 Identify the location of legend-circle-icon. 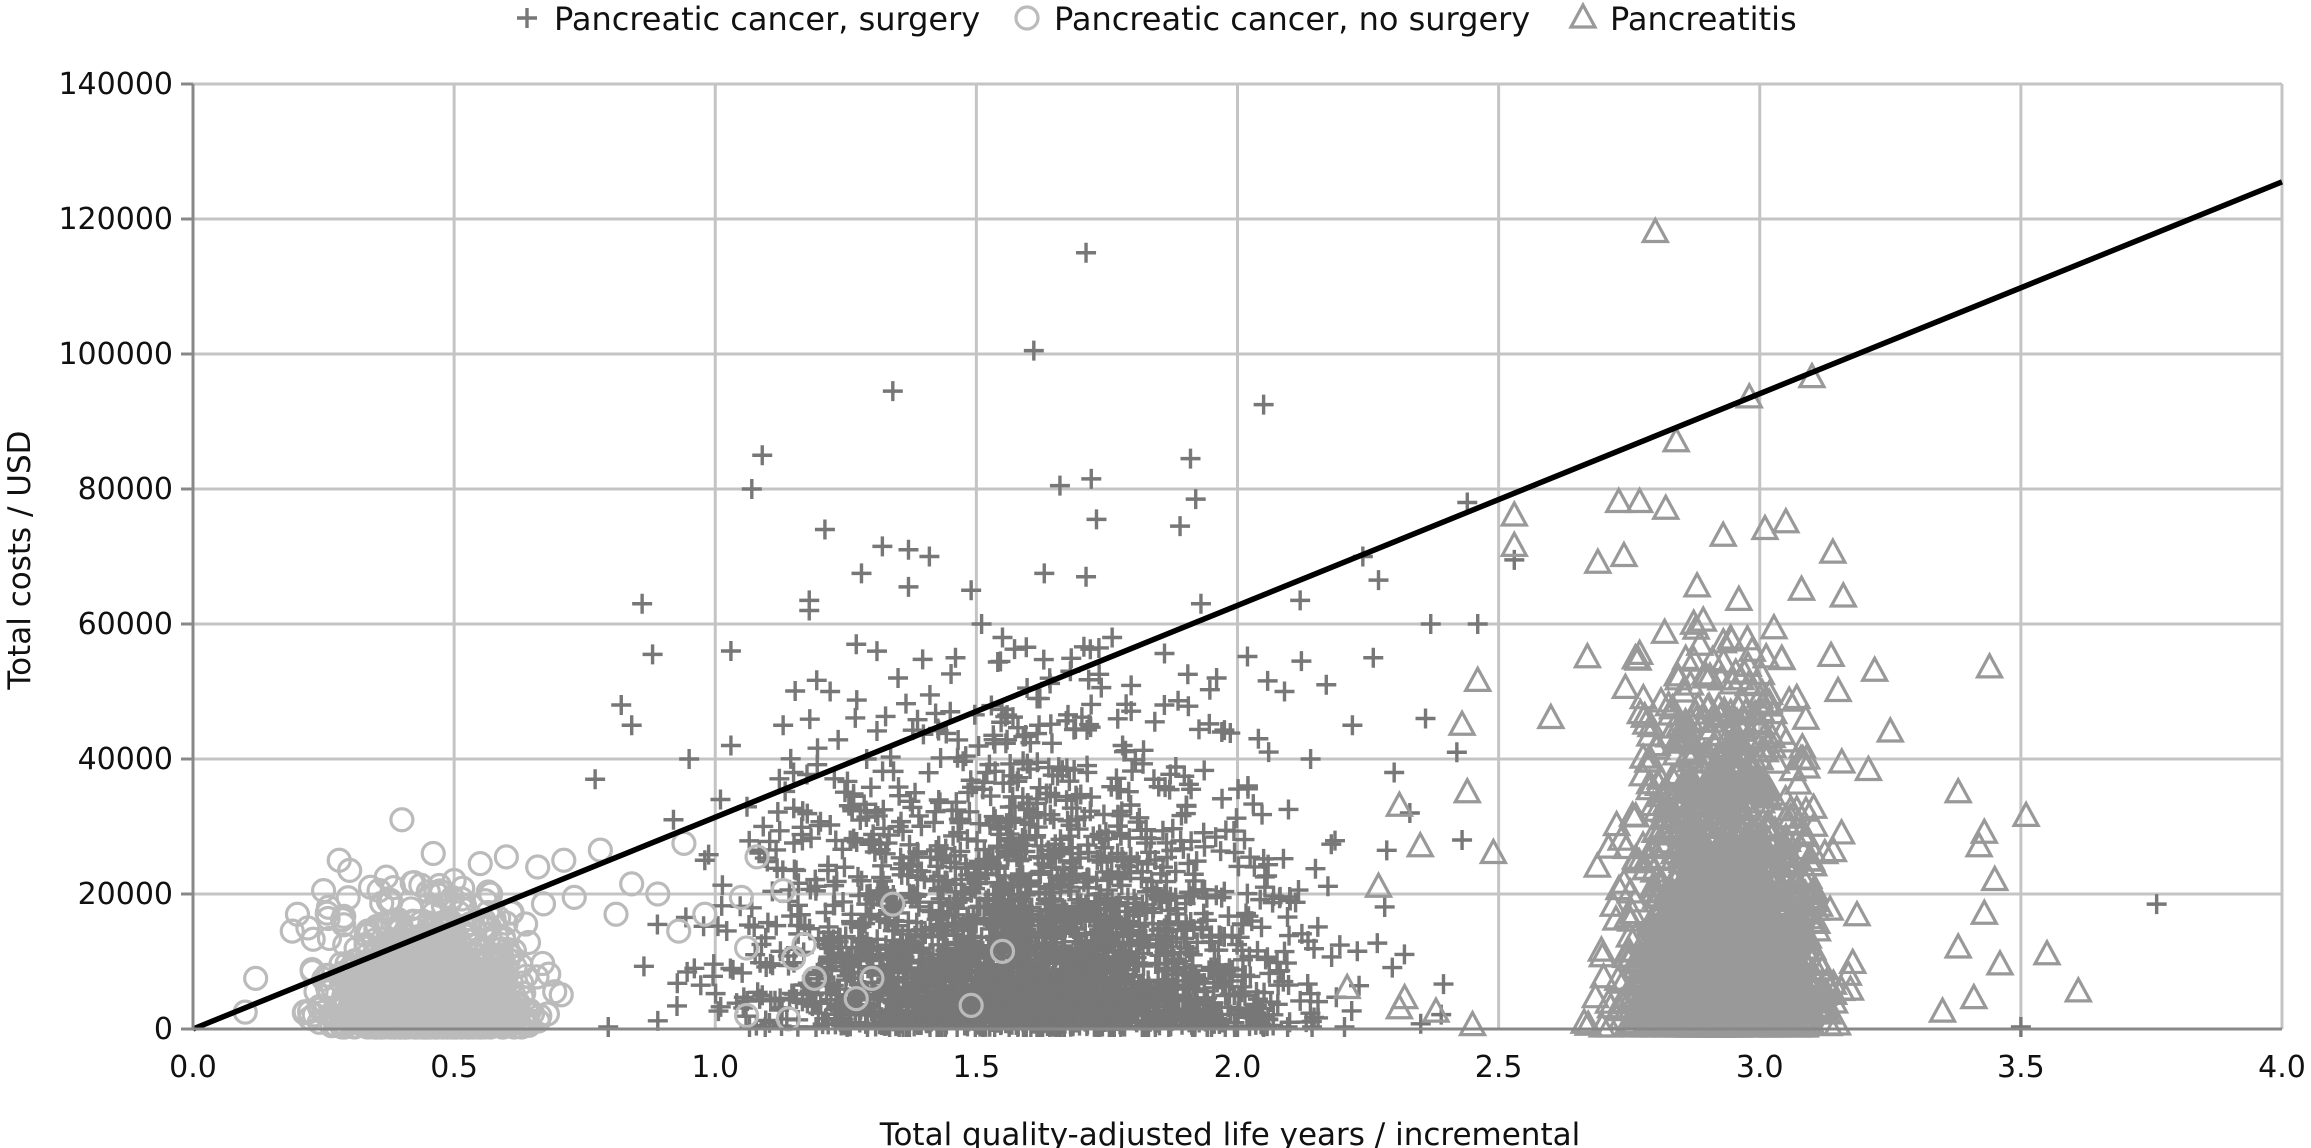
(1027, 18).